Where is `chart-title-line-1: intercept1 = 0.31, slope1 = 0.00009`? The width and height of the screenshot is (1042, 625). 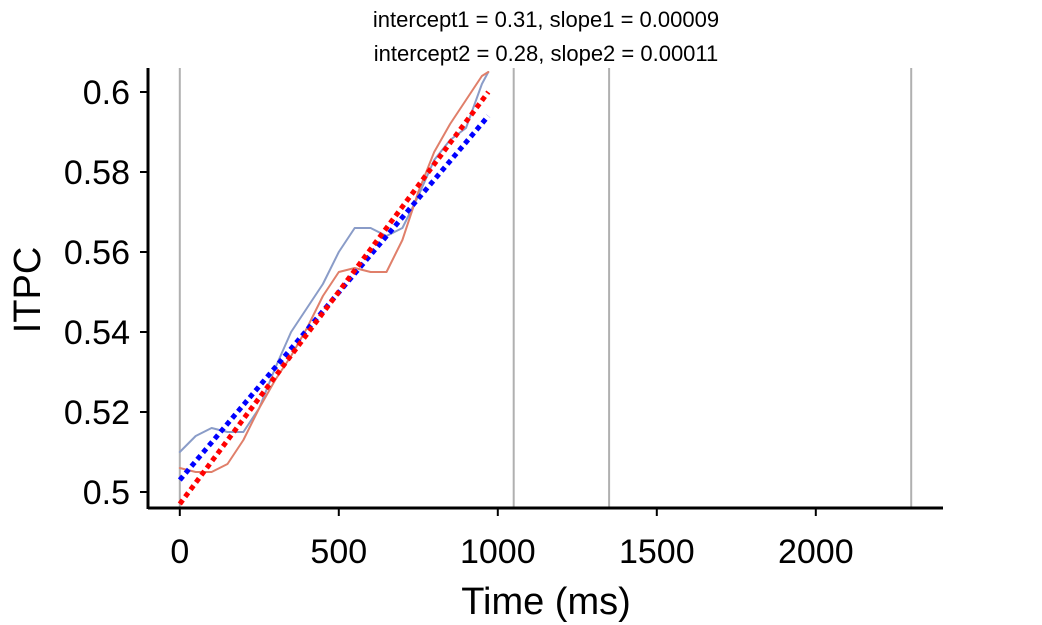 chart-title-line-1: intercept1 = 0.31, slope1 = 0.00009 is located at coordinates (546, 19).